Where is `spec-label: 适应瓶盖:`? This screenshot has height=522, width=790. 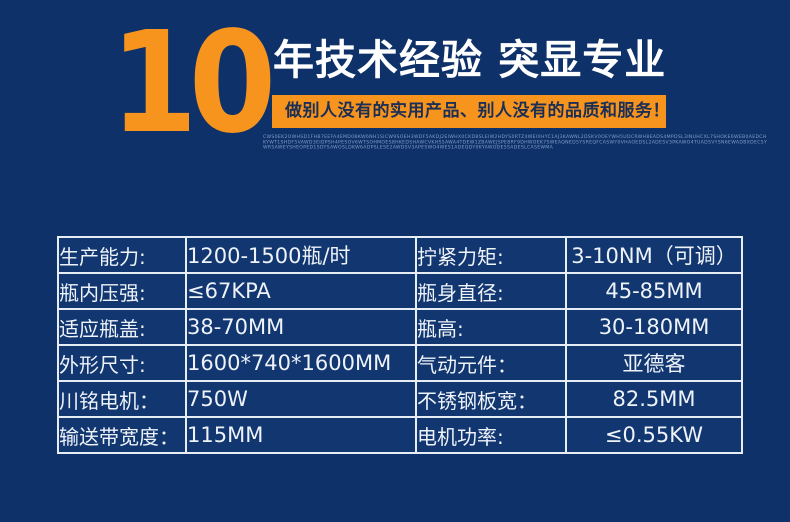
spec-label: 适应瓶盖: is located at coordinates (122, 327).